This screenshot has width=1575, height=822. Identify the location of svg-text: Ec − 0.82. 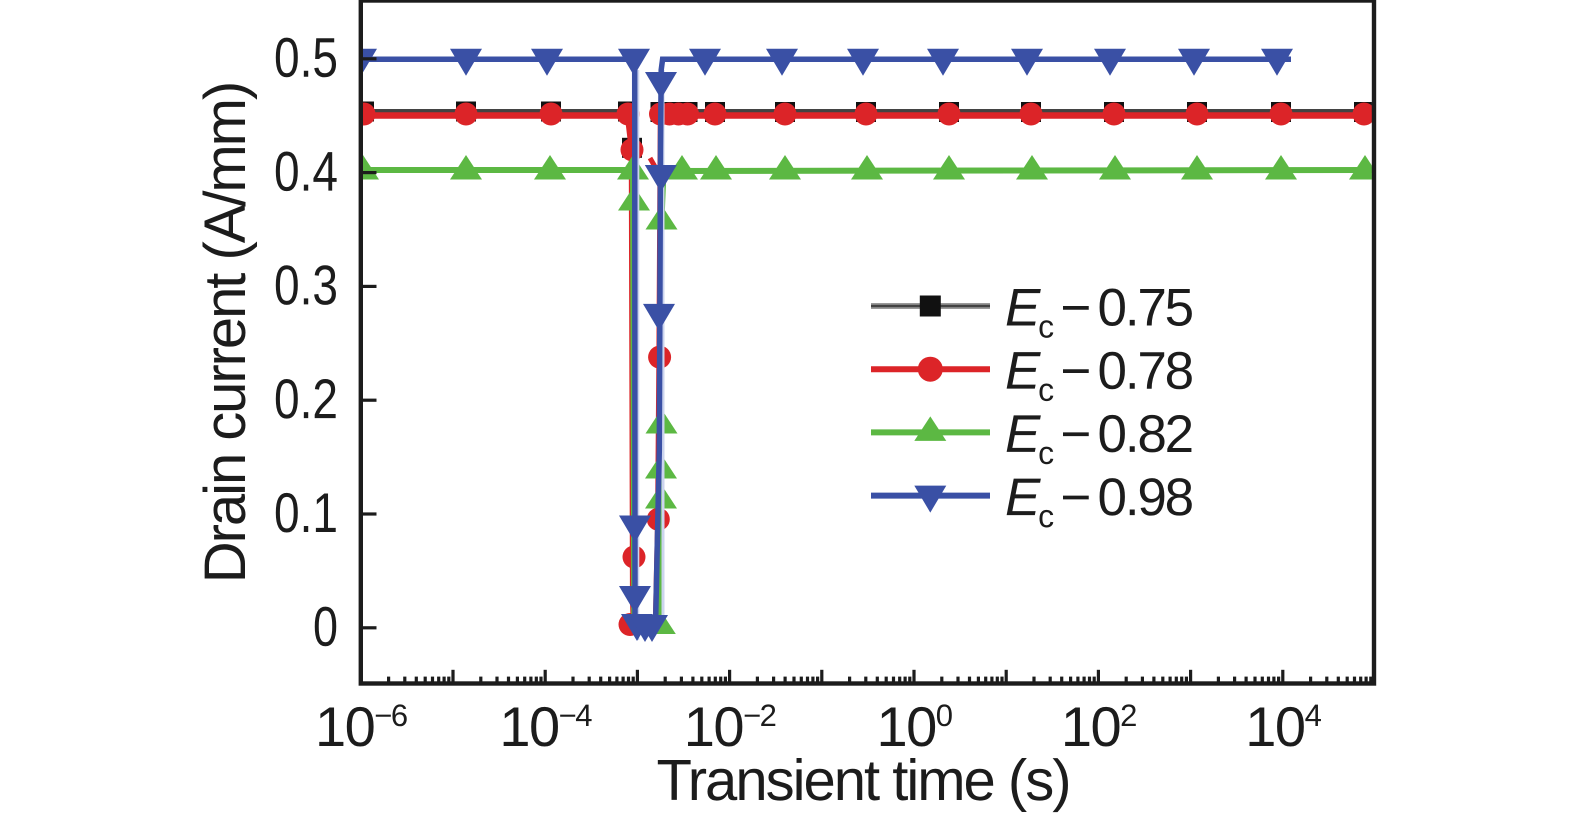
(1098, 438).